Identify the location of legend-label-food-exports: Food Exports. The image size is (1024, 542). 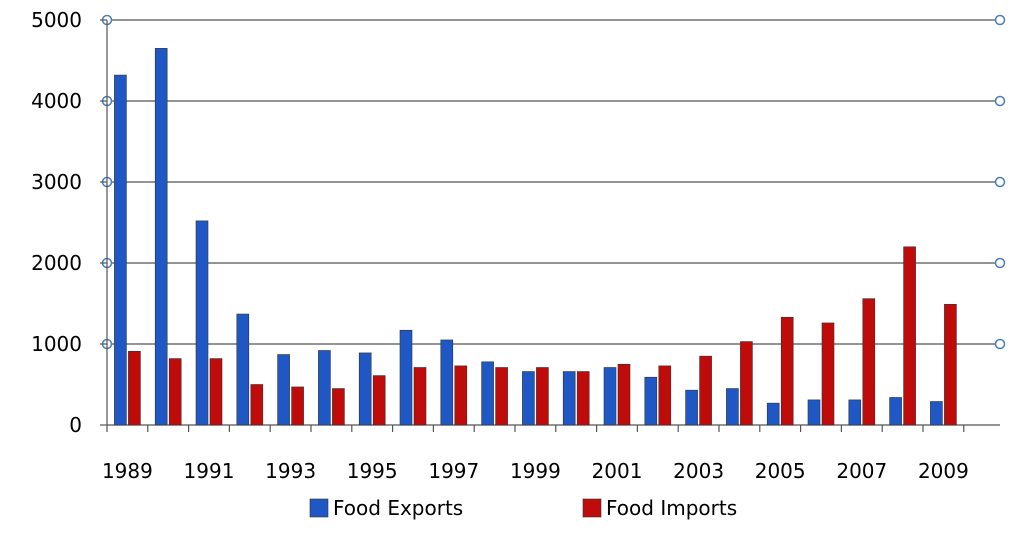
(398, 508).